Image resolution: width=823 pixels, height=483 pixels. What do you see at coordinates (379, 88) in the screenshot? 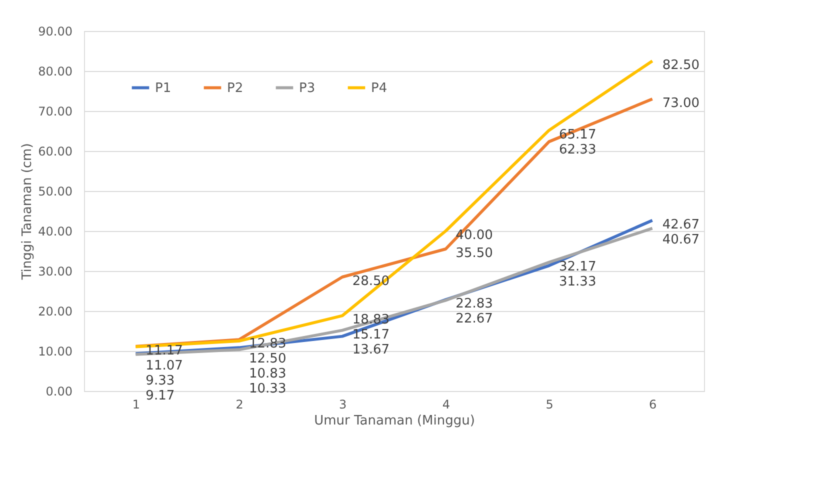
I see `legend-label: P4` at bounding box center [379, 88].